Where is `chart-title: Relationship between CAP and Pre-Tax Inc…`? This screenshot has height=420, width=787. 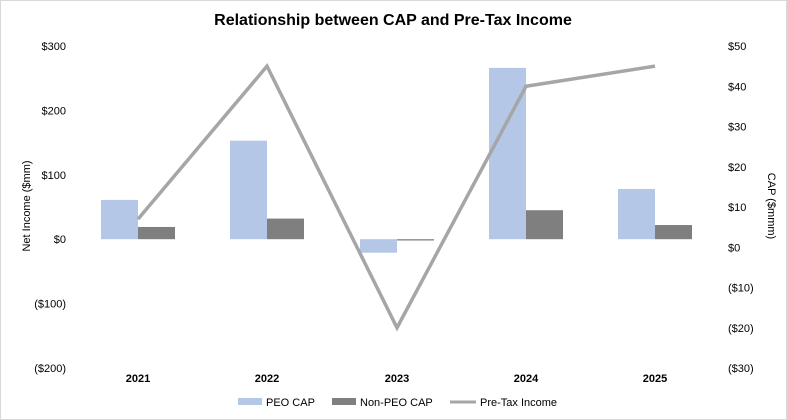
chart-title: Relationship between CAP and Pre-Tax Inc… is located at coordinates (393, 20).